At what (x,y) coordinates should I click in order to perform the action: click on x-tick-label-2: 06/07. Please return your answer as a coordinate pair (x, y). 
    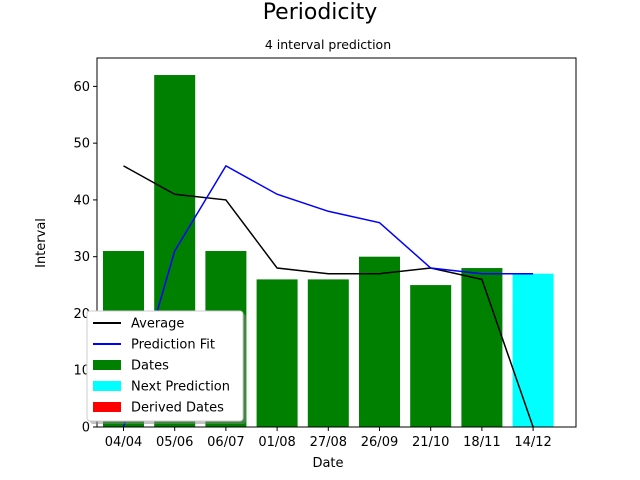
    Looking at the image, I should click on (225, 442).